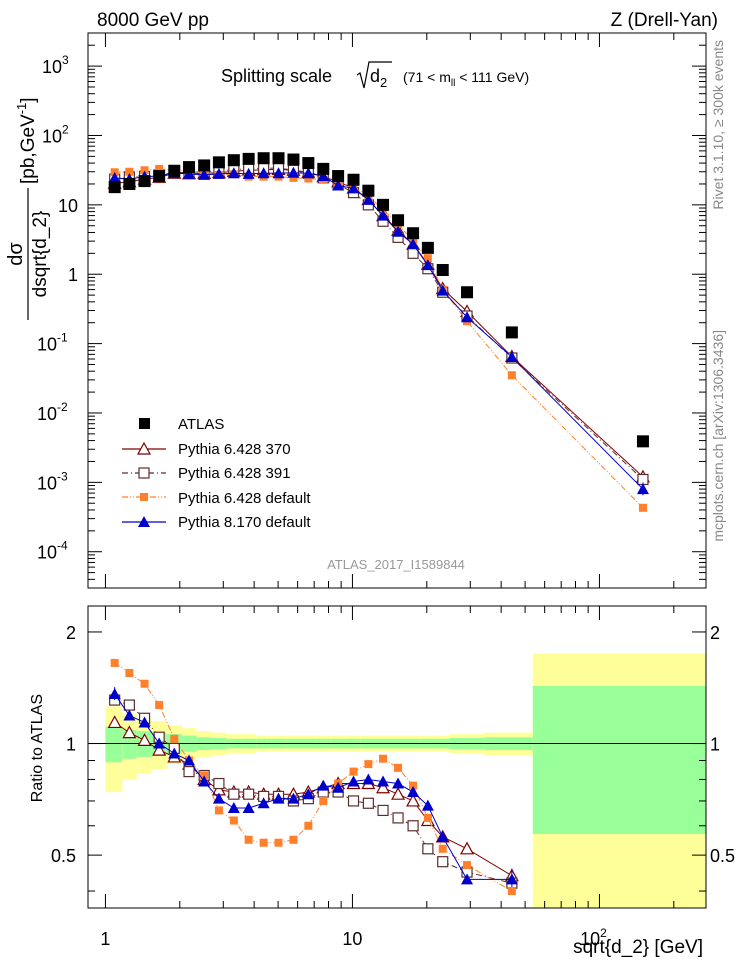 This screenshot has width=746, height=972. Describe the element at coordinates (37, 748) in the screenshot. I see `ratio-y-axis-label: Ratio to ATLAS` at that location.